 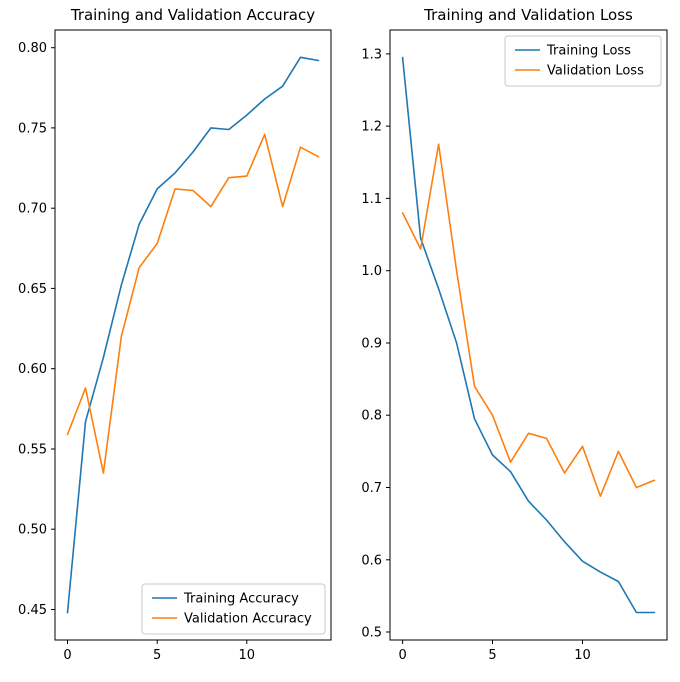 I want to click on y-tick-label: 1.0, so click(x=371, y=271).